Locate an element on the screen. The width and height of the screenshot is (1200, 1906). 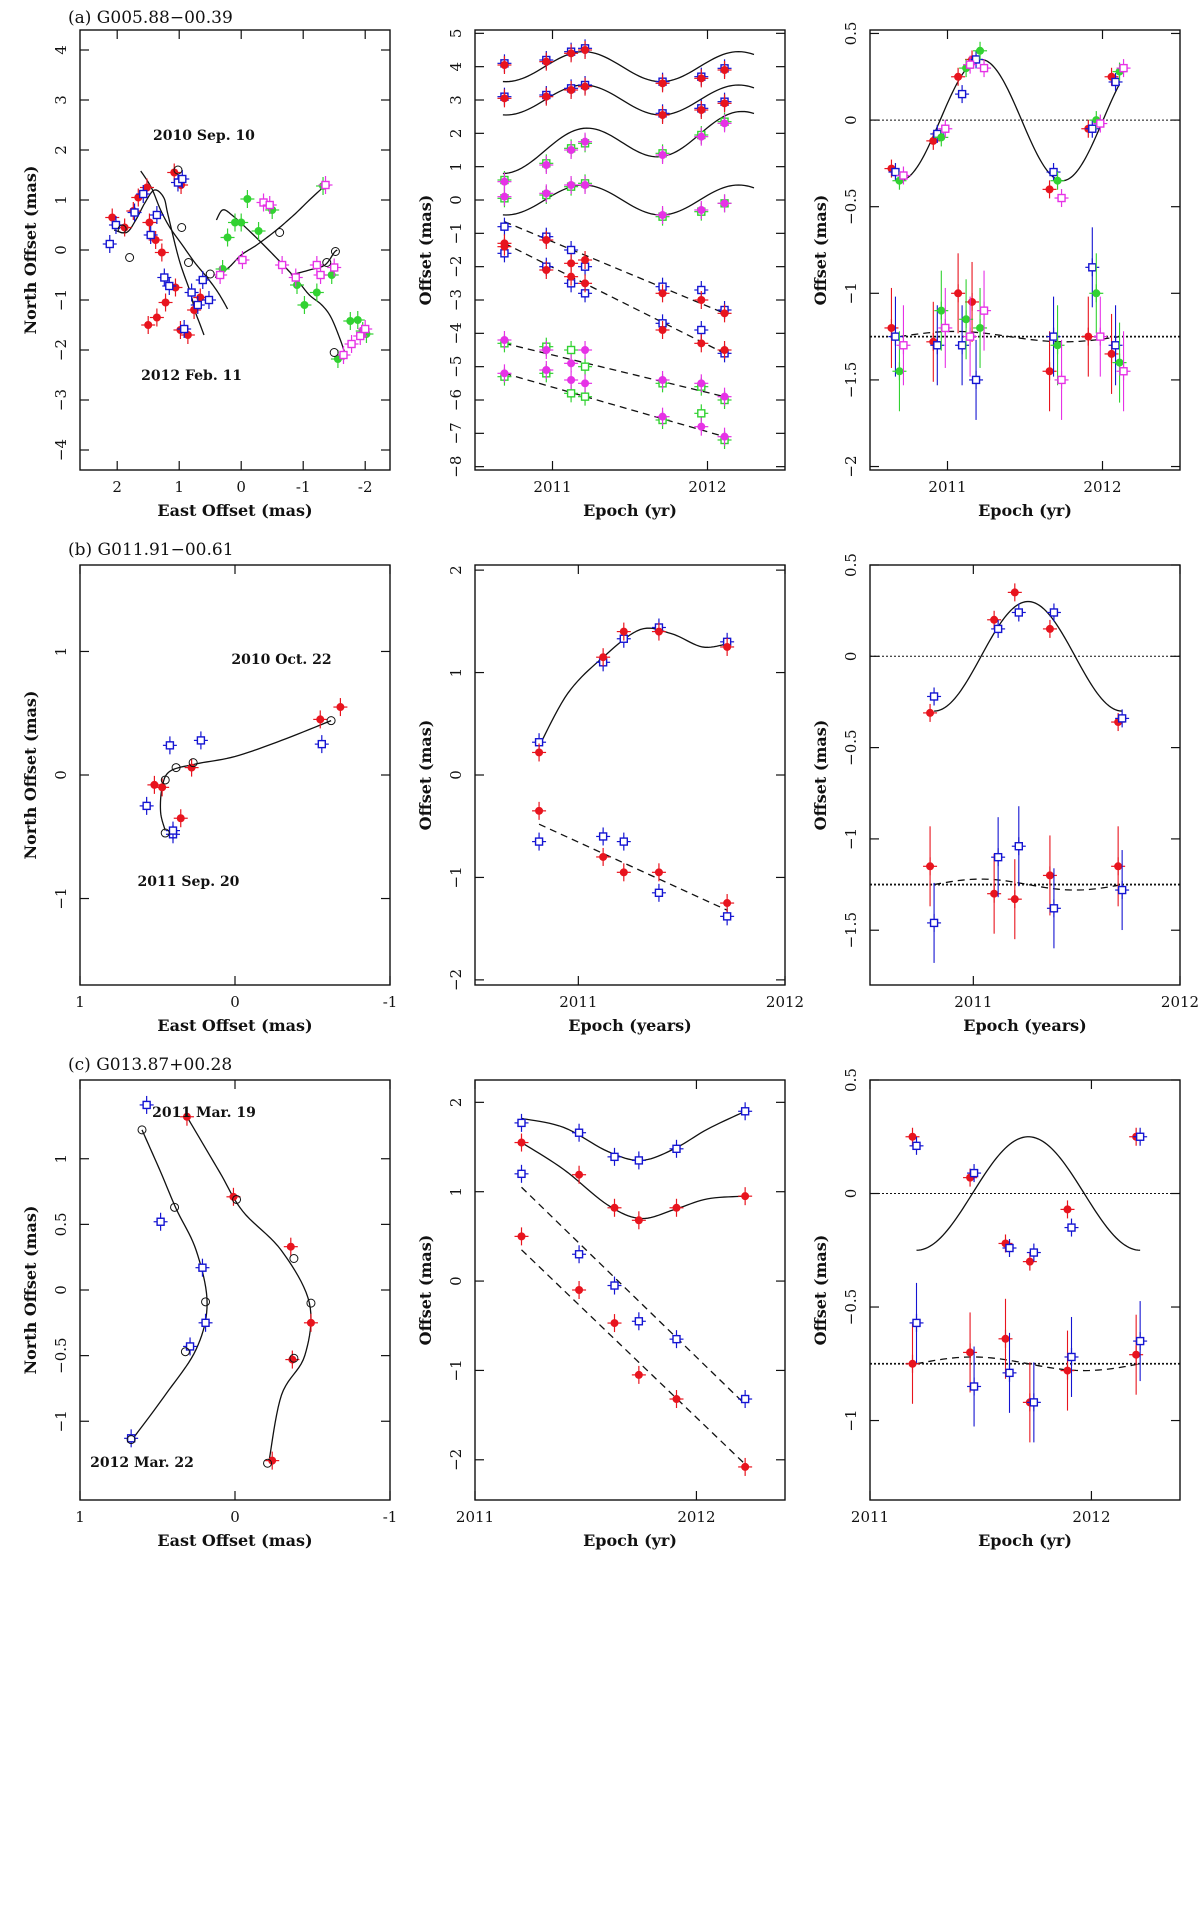
panel-c_resid: 2011 2012 −1 −0.5 0 0.5 Epoch (yr) Offset (mas) is located at coordinates (996, 1309).